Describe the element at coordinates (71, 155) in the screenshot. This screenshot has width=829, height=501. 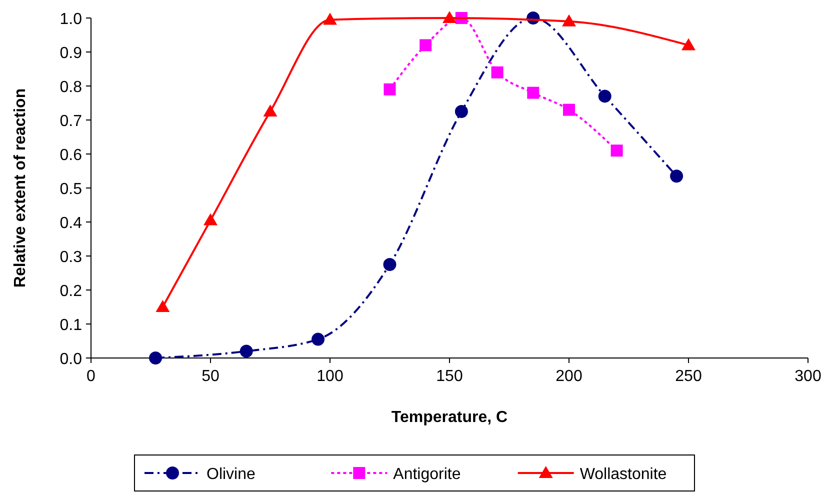
I see `y-tick-label: 0.6` at that location.